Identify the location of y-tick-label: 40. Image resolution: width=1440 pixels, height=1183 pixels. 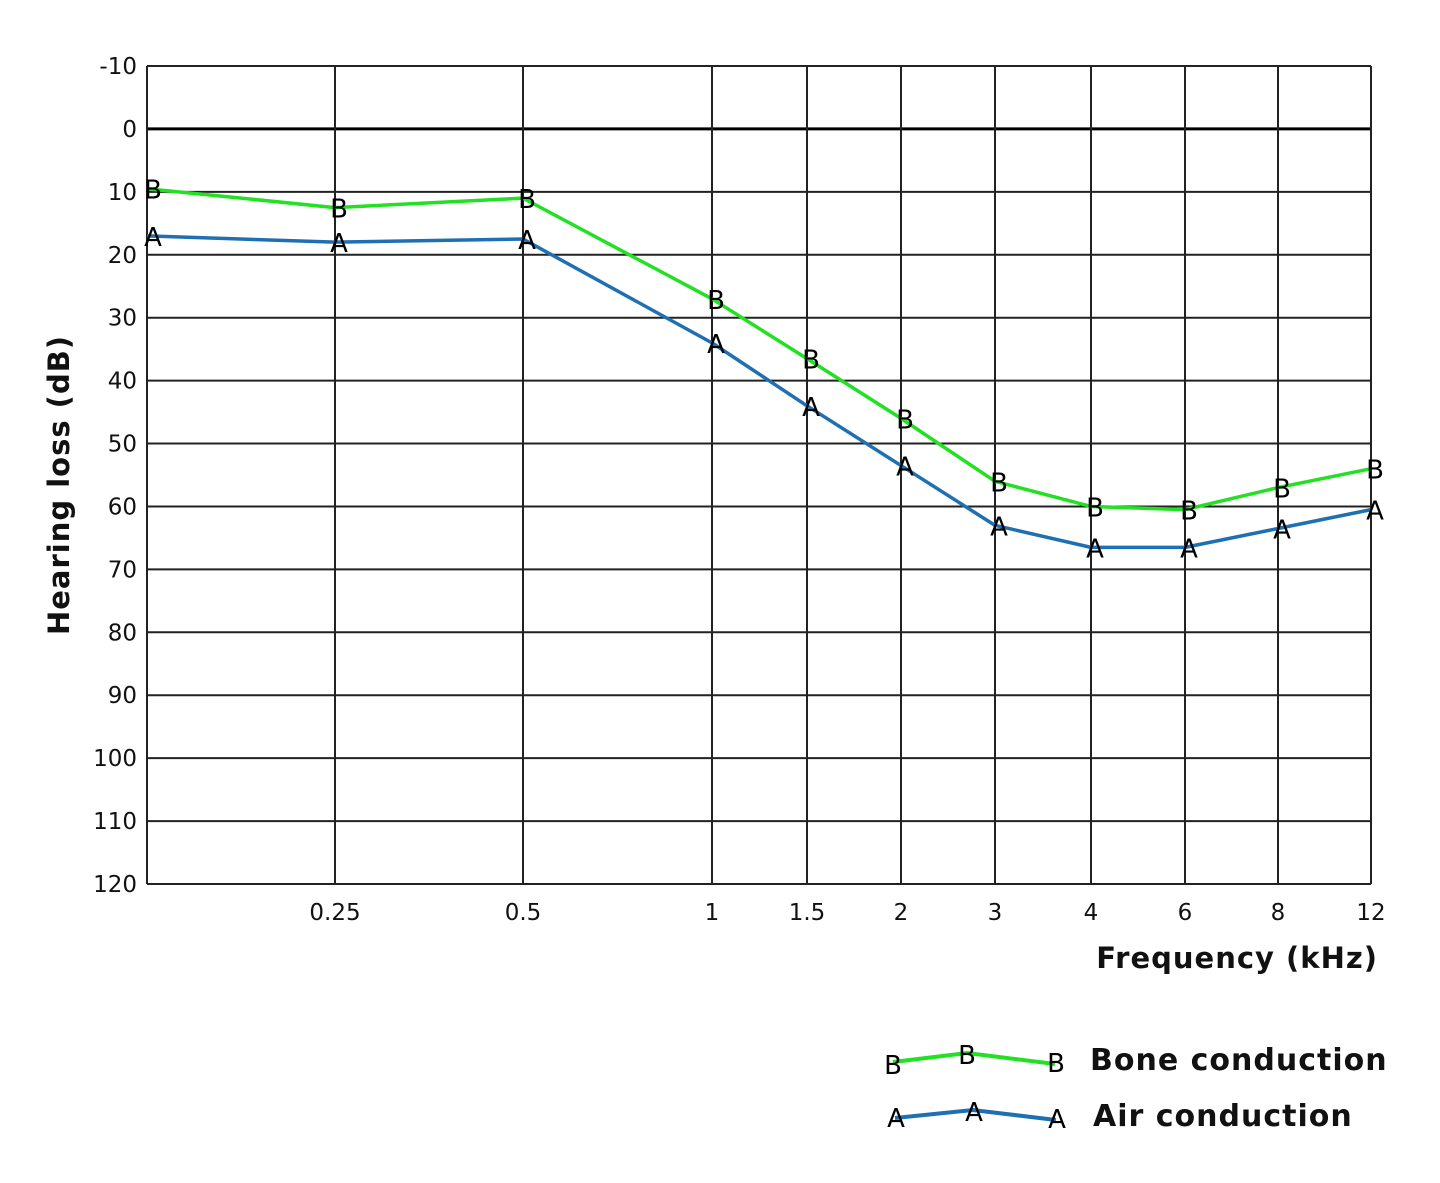
(122, 382).